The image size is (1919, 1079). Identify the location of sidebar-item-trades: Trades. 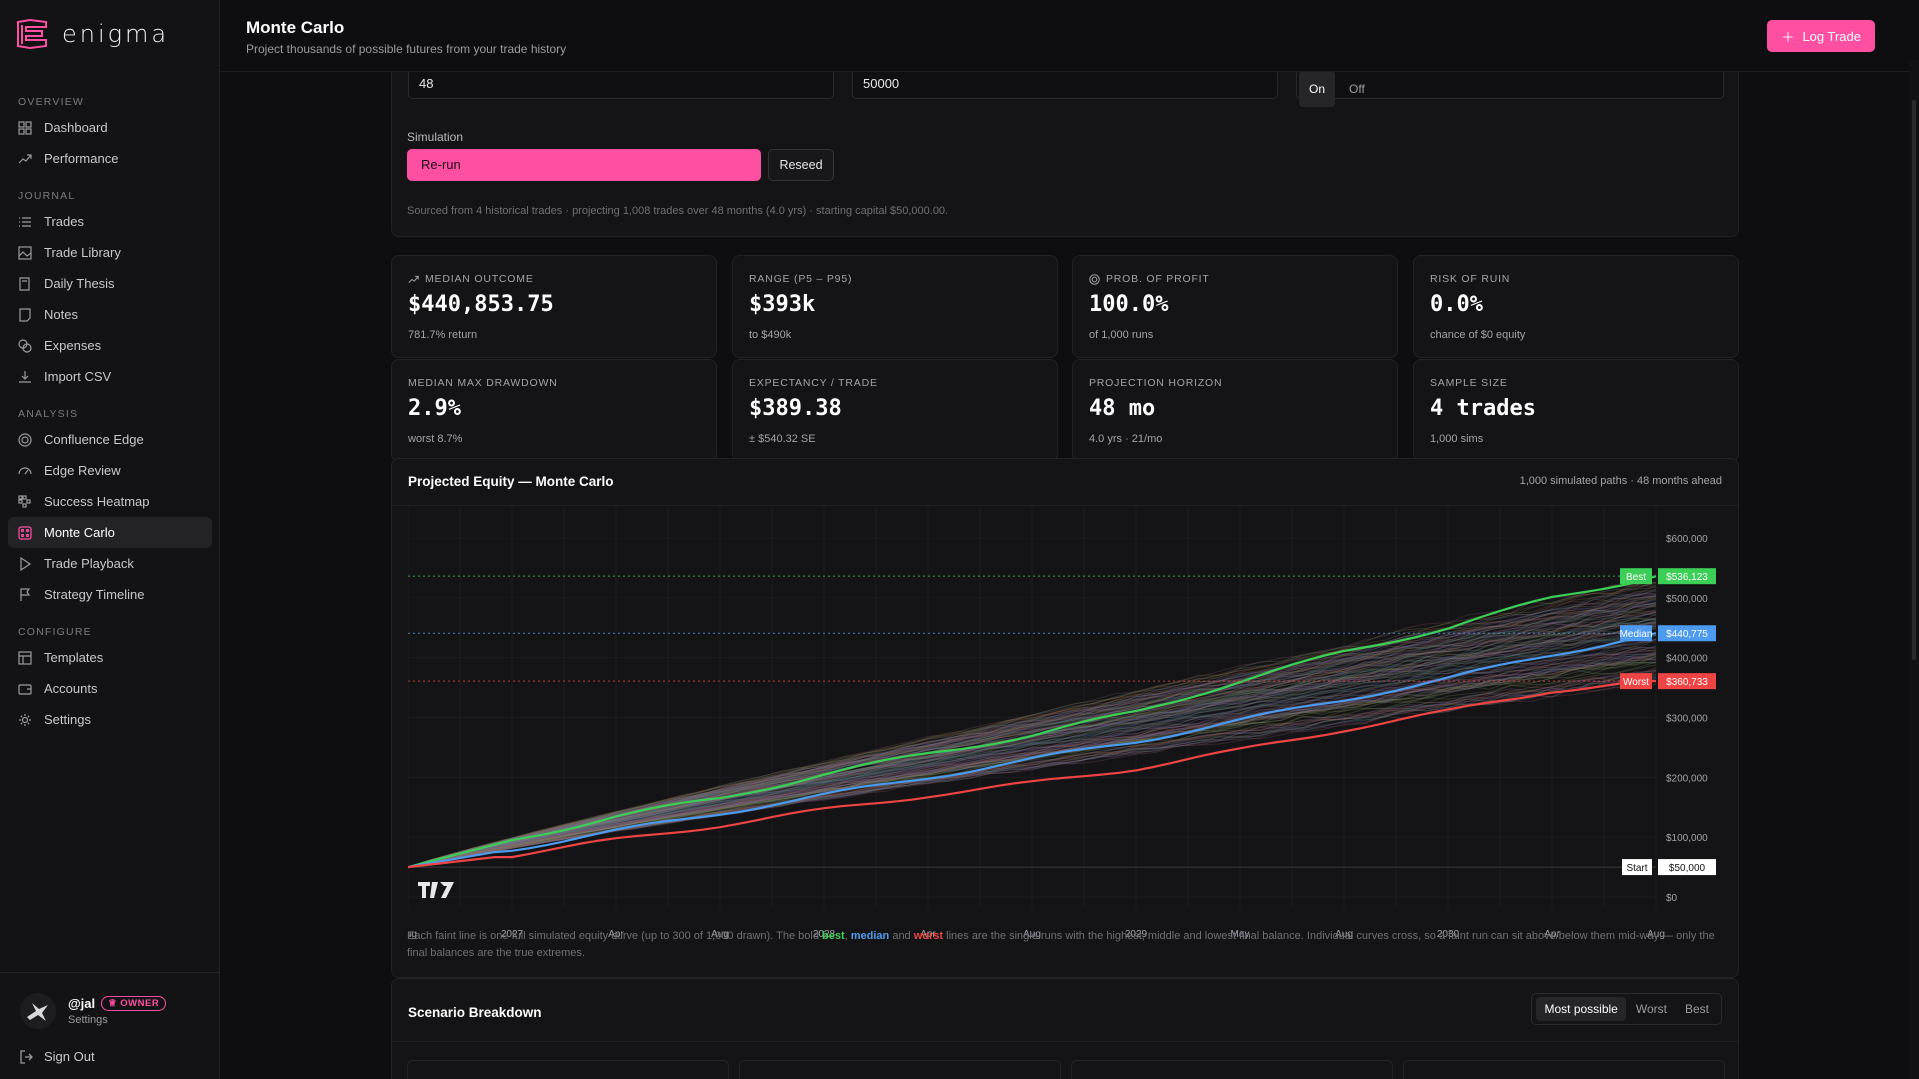
(110, 221).